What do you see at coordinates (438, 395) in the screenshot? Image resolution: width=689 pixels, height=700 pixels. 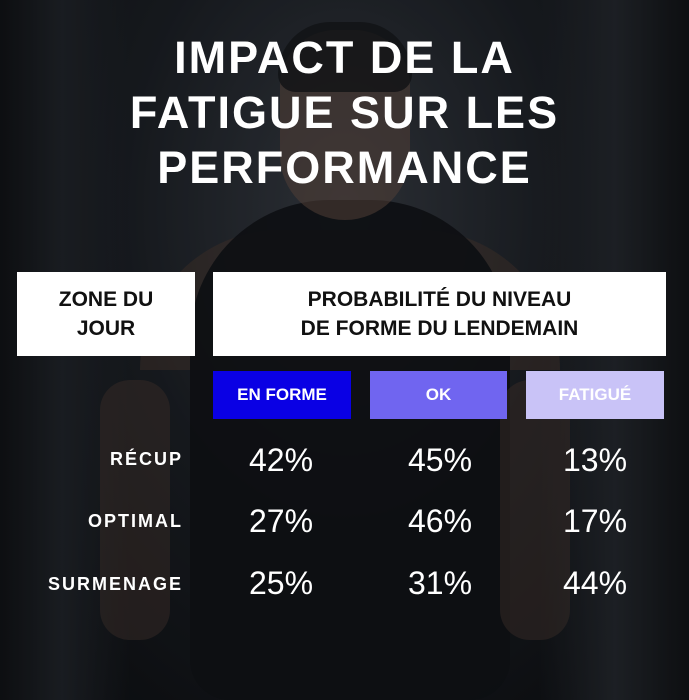 I see `category-ok: OK` at bounding box center [438, 395].